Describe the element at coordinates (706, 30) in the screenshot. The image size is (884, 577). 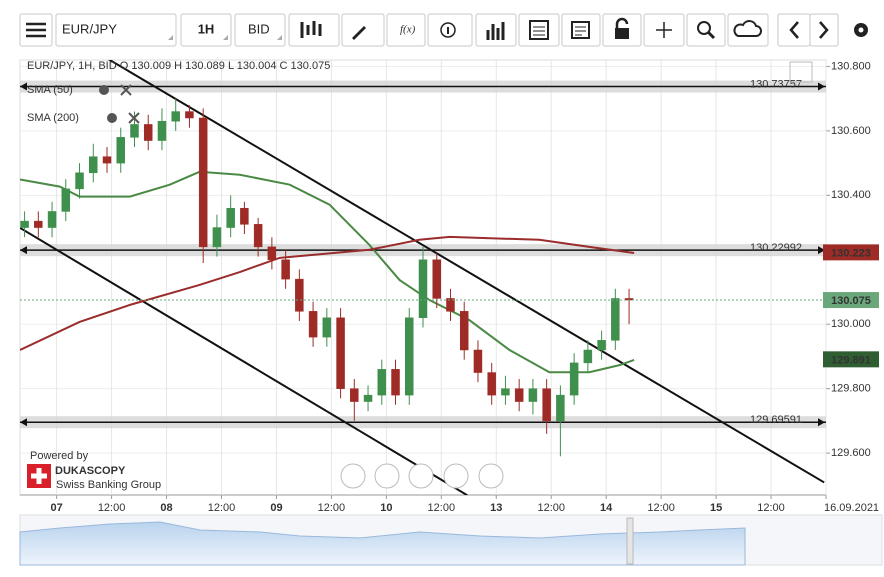
I see `zoom-button` at that location.